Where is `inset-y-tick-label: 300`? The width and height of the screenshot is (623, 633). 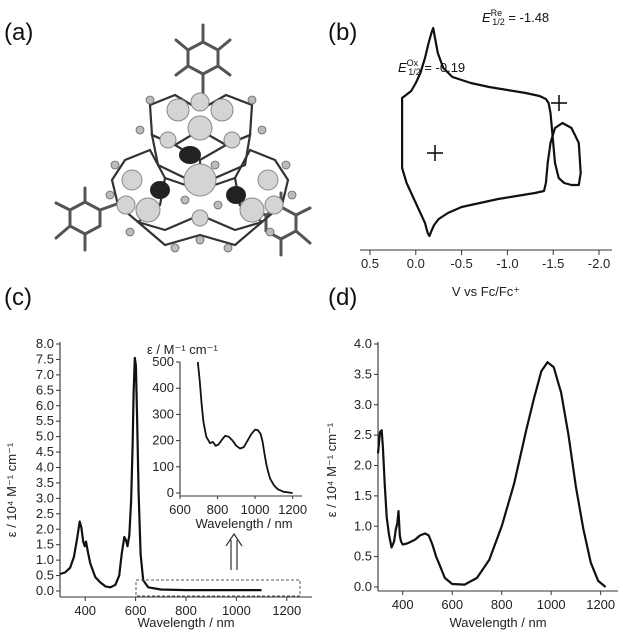 inset-y-tick-label: 300 is located at coordinates (163, 413).